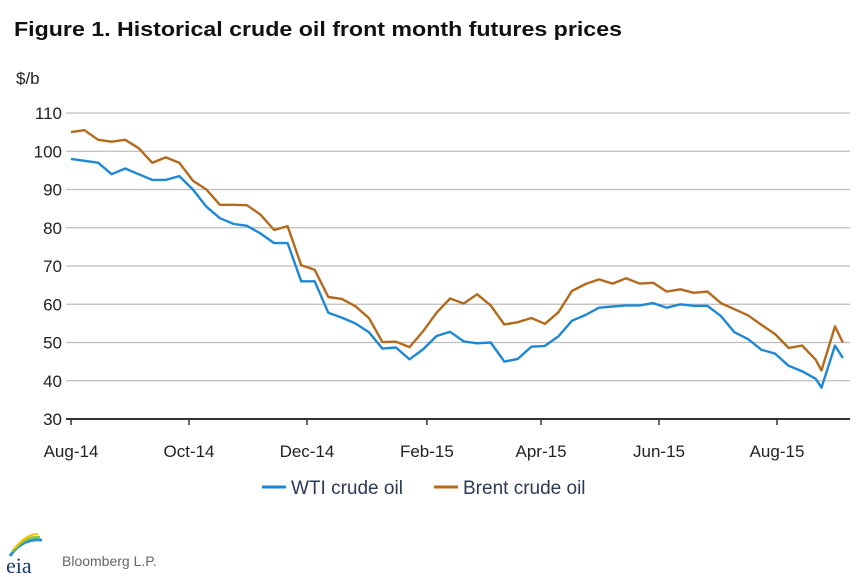 The height and width of the screenshot is (577, 865). Describe the element at coordinates (52, 419) in the screenshot. I see `y-tick-label: 30` at that location.